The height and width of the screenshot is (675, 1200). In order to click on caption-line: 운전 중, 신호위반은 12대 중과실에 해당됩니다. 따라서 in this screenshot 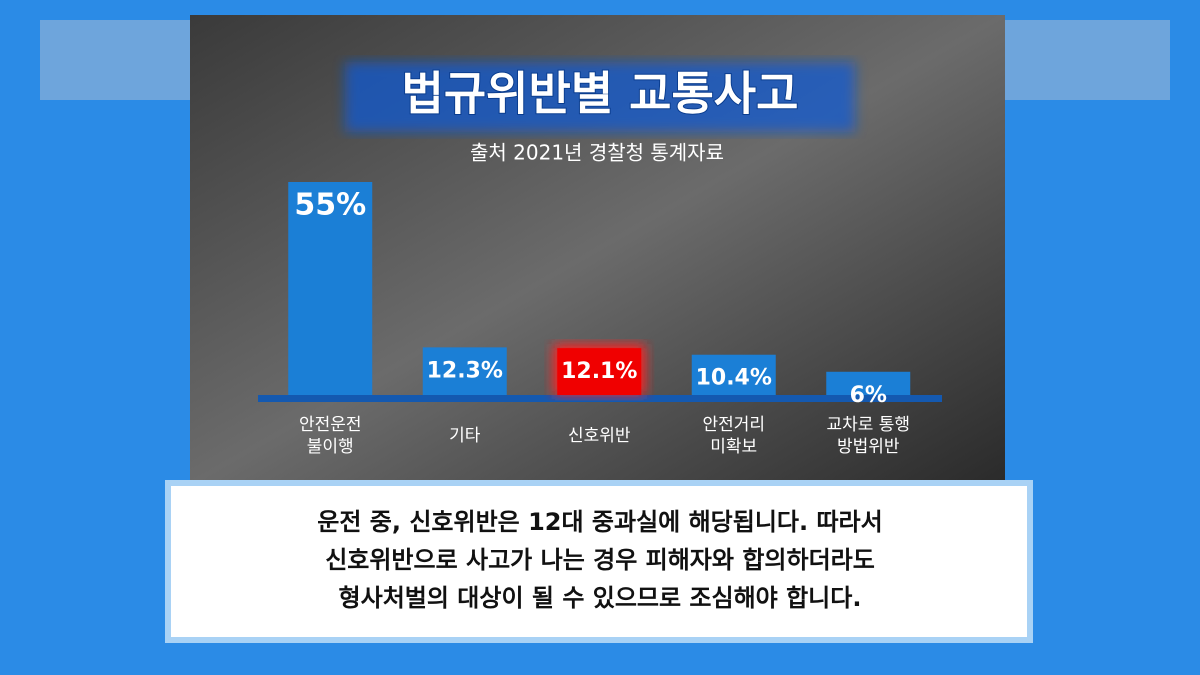, I will do `click(599, 522)`.